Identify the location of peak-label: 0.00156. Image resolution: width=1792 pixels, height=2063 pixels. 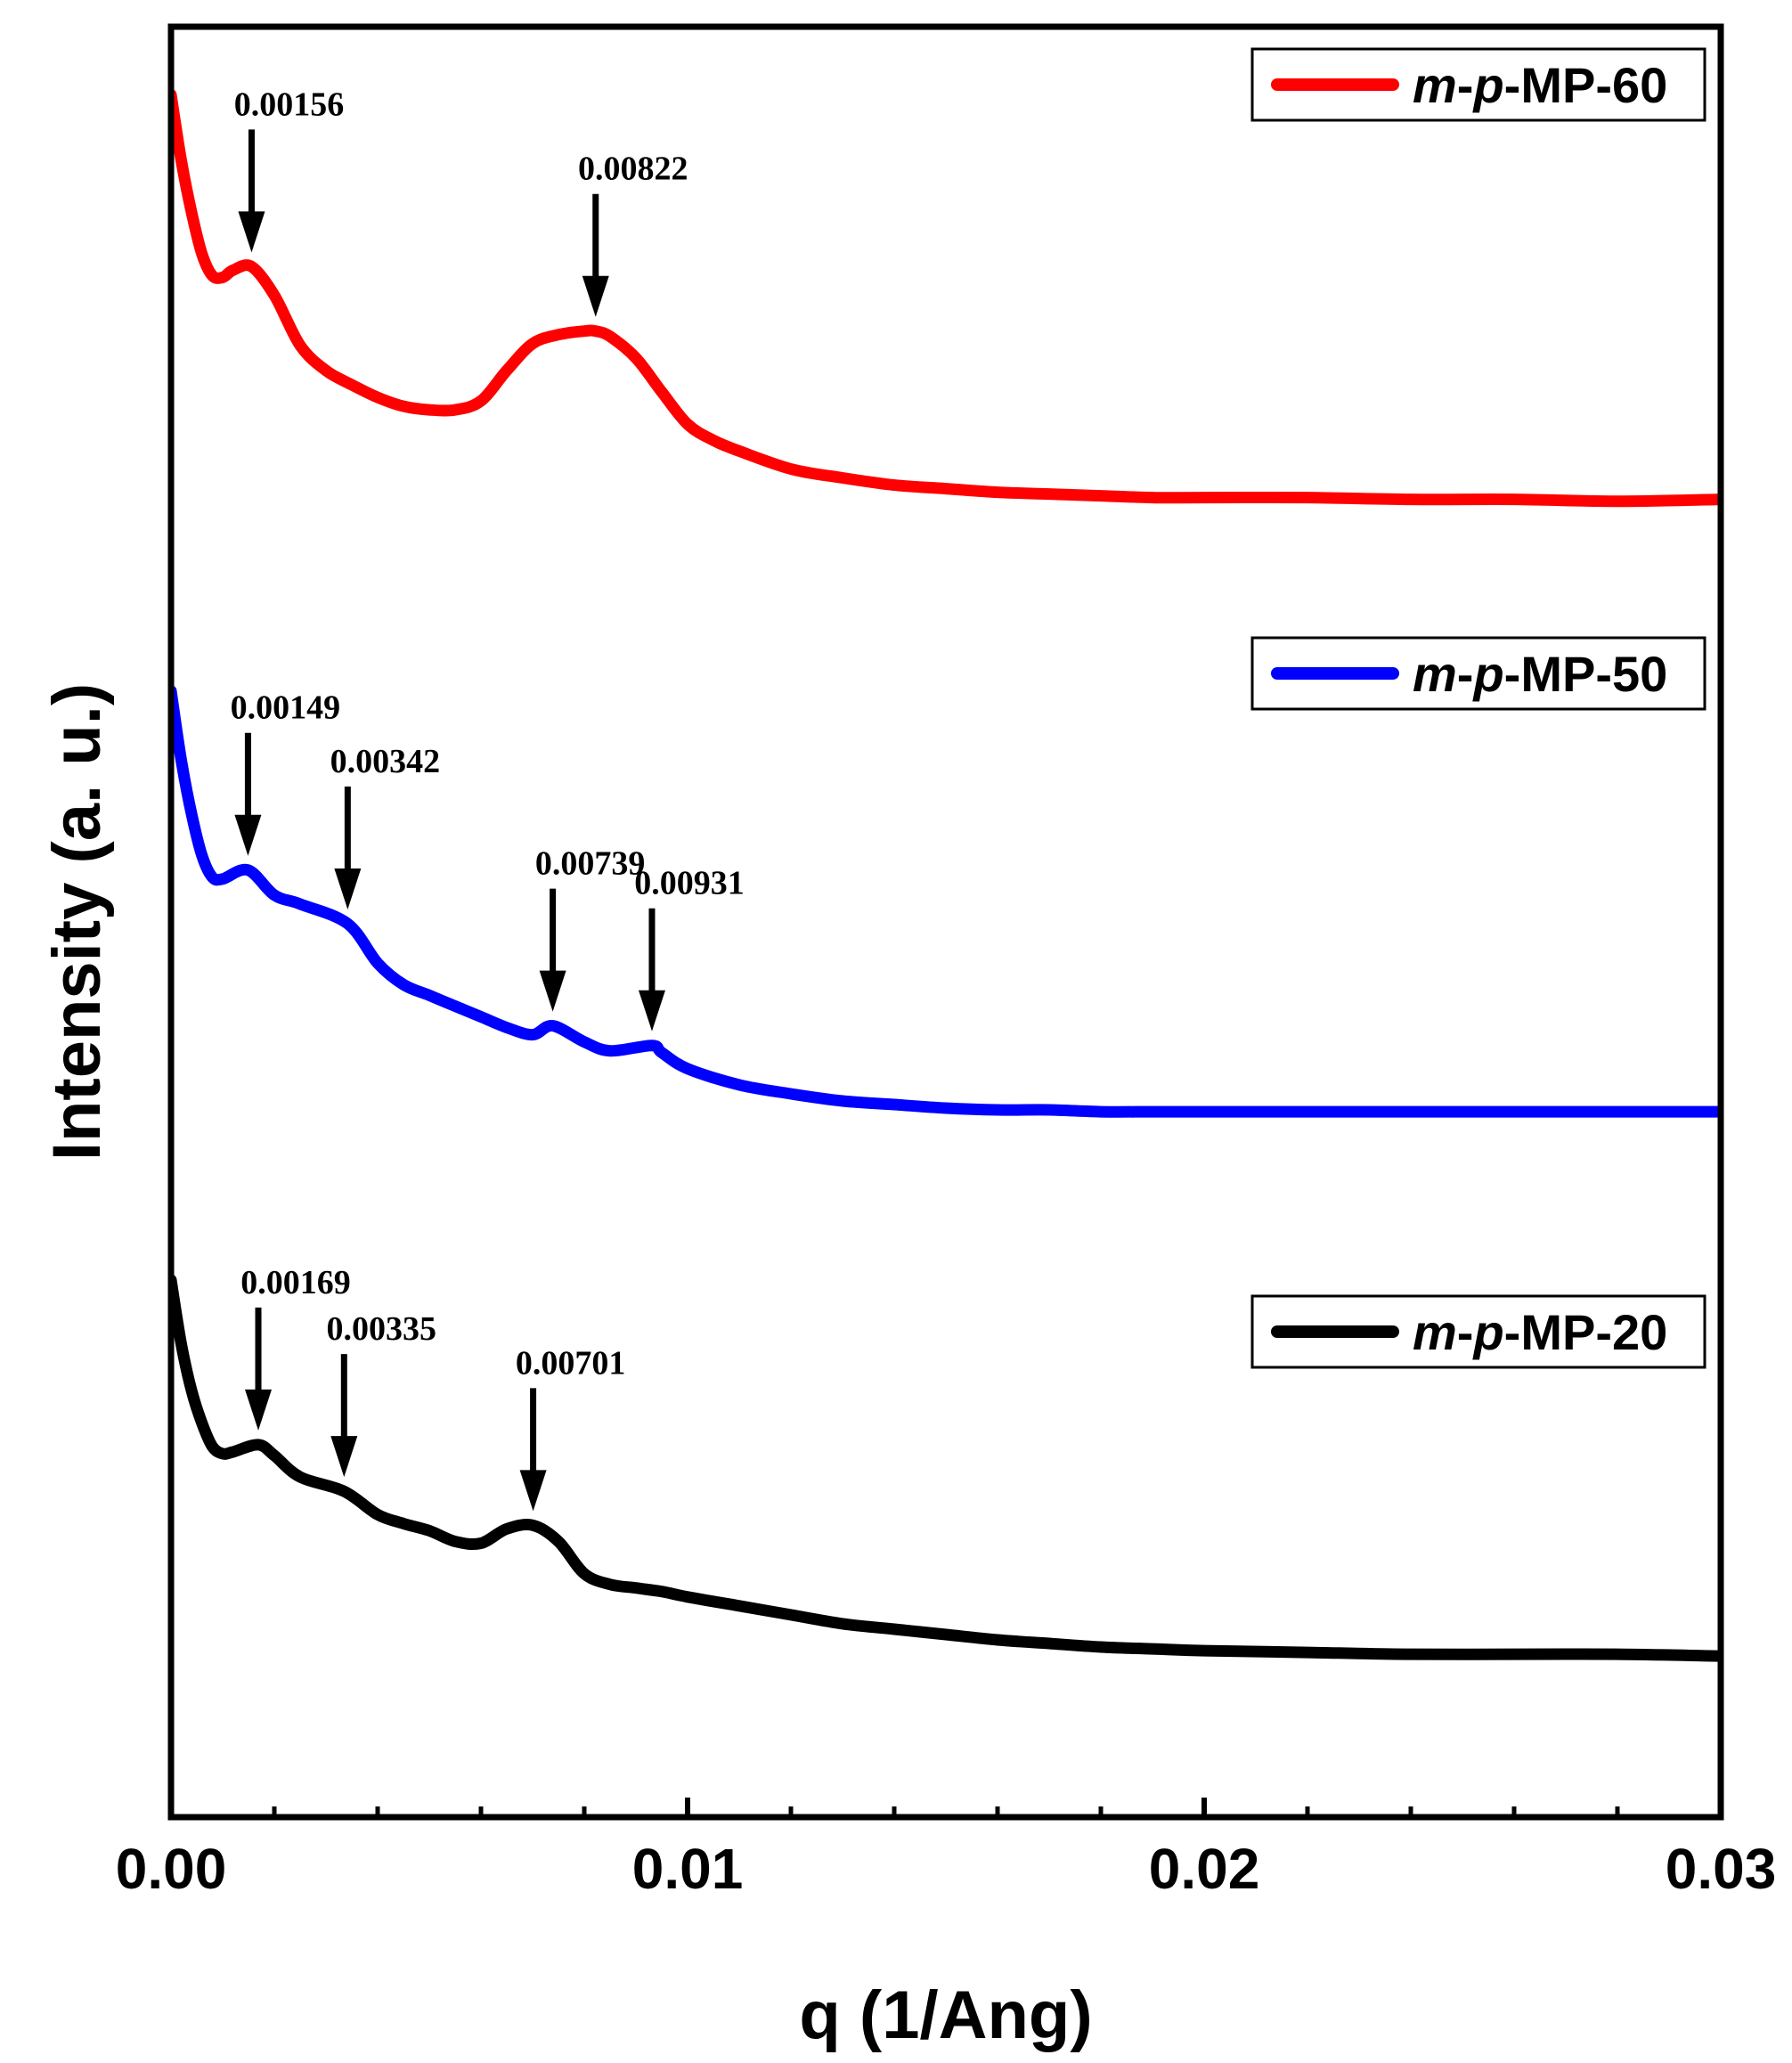
(290, 104).